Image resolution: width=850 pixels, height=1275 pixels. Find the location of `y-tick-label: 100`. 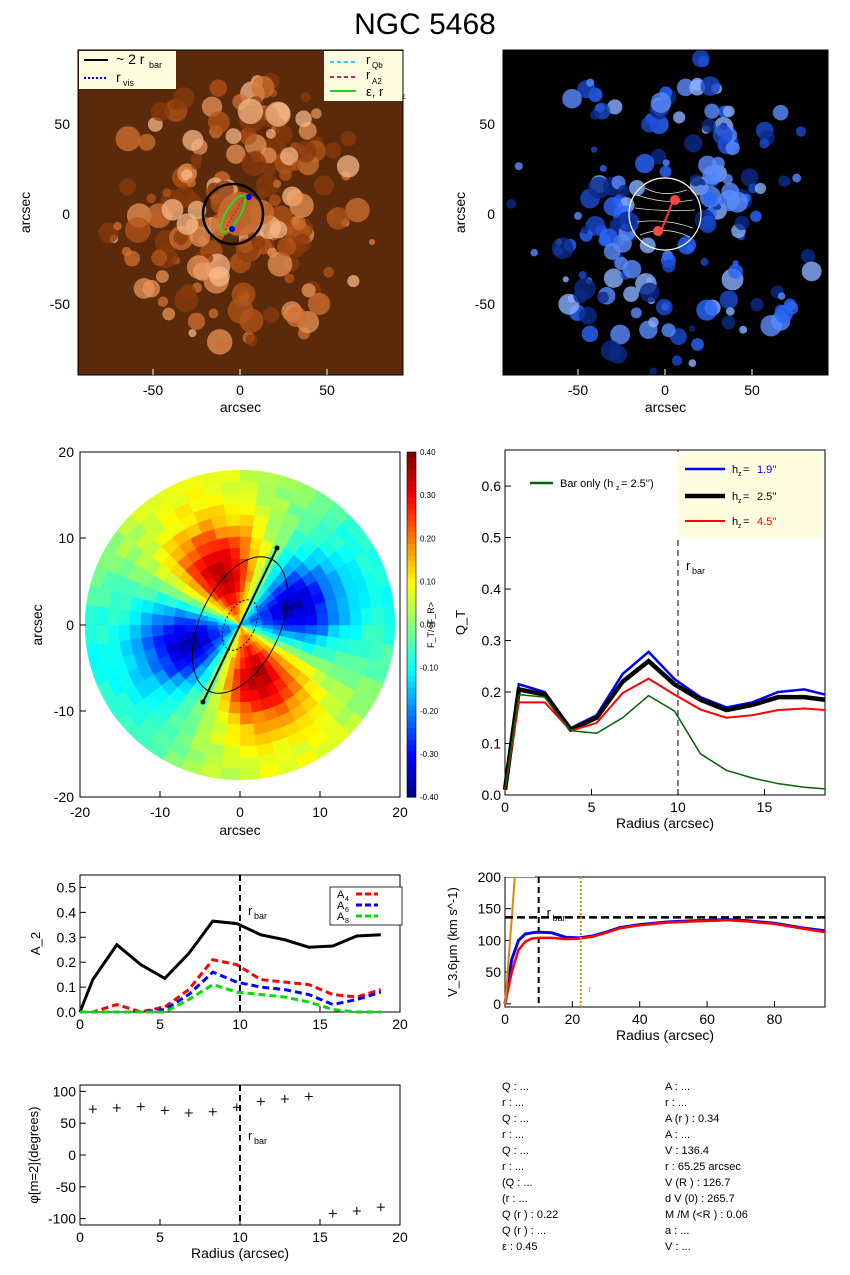

y-tick-label: 100 is located at coordinates (490, 940).